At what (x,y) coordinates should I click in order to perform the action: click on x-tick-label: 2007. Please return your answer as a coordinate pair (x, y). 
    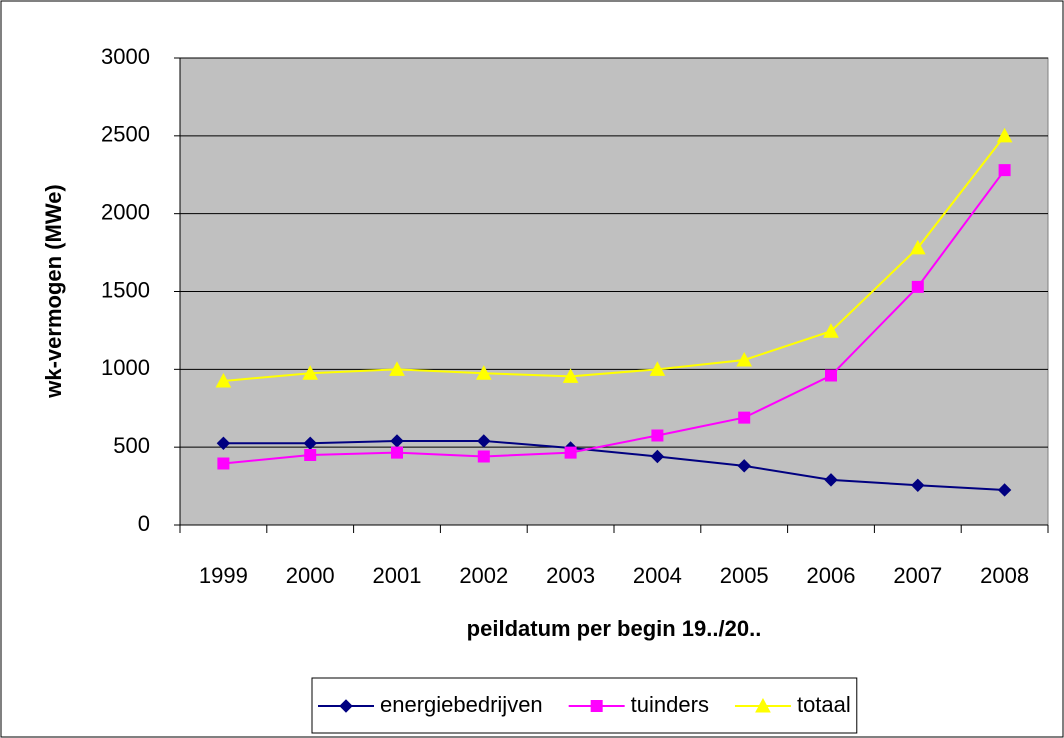
    Looking at the image, I should click on (917, 575).